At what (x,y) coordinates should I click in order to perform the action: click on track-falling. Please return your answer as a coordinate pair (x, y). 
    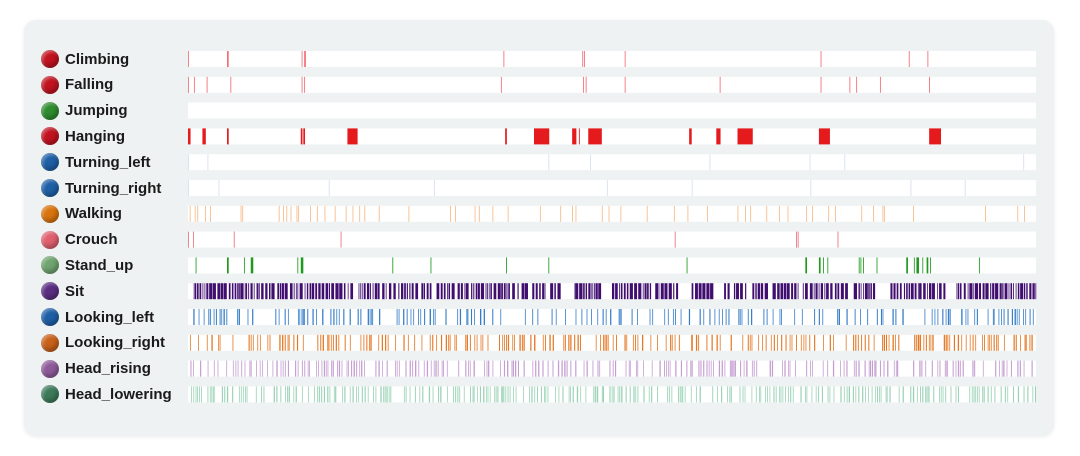
    Looking at the image, I should click on (612, 84).